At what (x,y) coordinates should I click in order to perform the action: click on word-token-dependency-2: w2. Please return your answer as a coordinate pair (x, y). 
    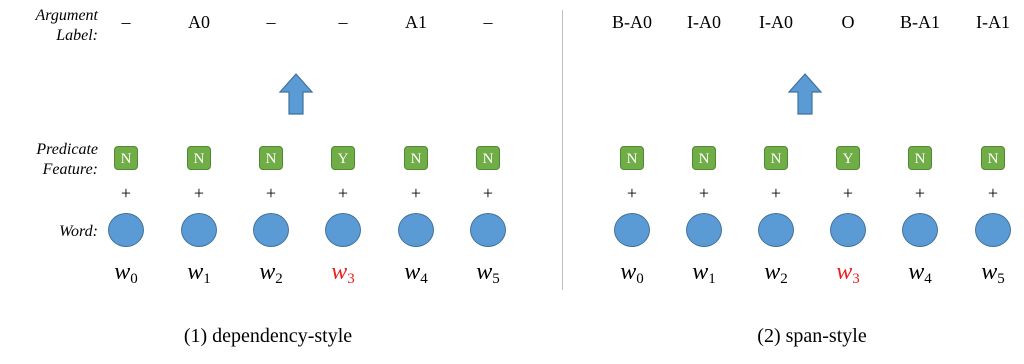
    Looking at the image, I should click on (271, 275).